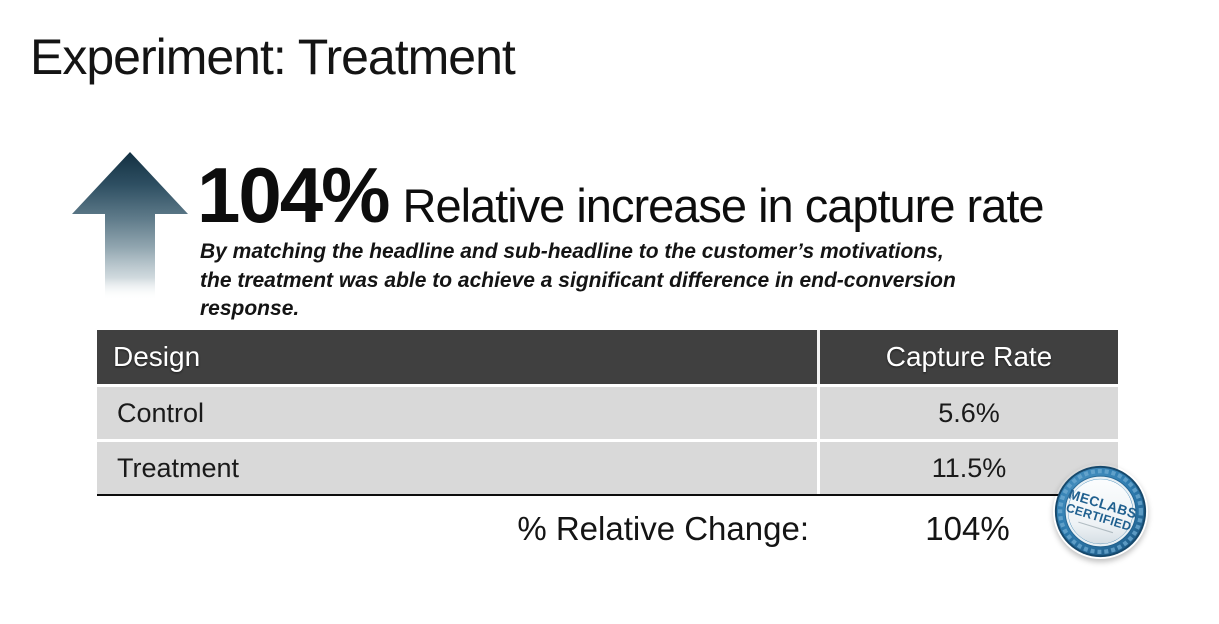  I want to click on table-header-row: Design Capture Rate, so click(607, 357).